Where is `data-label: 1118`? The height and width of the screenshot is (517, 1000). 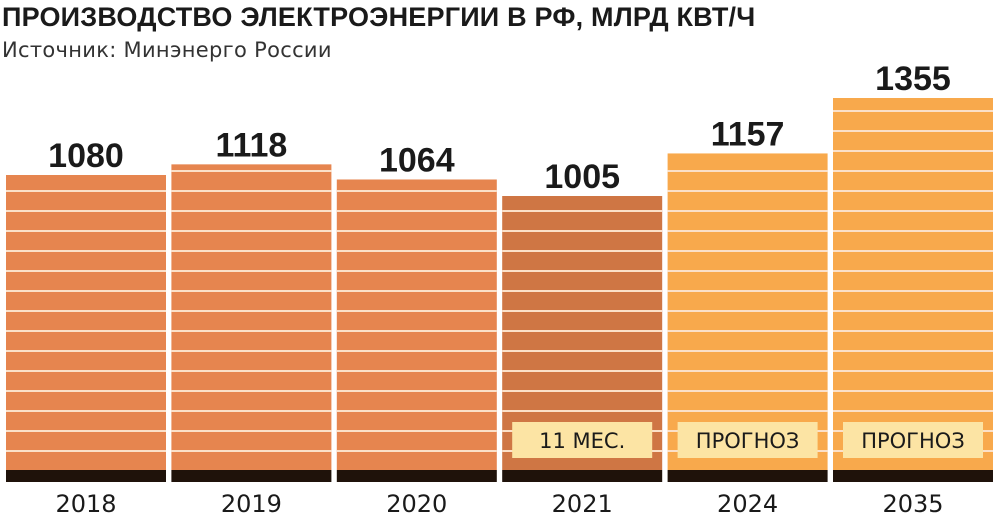 data-label: 1118 is located at coordinates (251, 145).